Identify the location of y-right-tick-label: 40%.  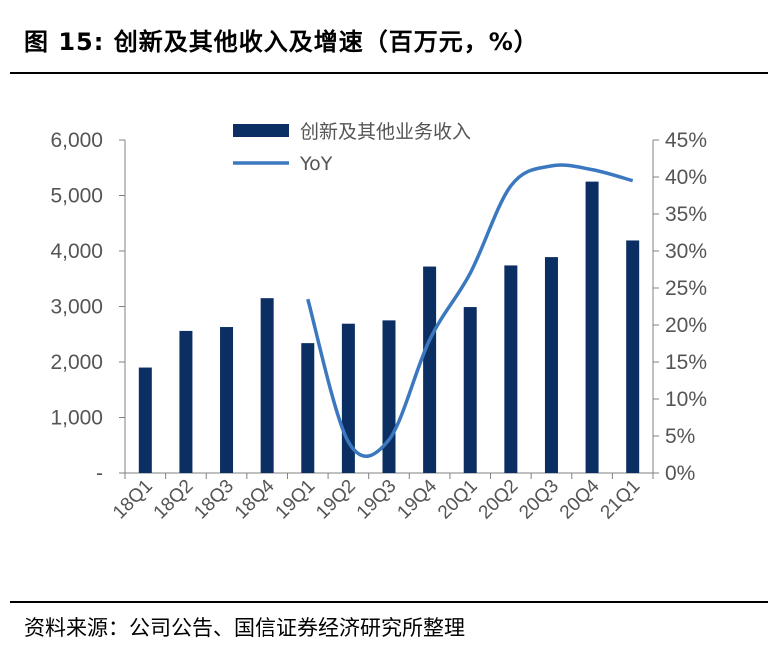
(686, 177).